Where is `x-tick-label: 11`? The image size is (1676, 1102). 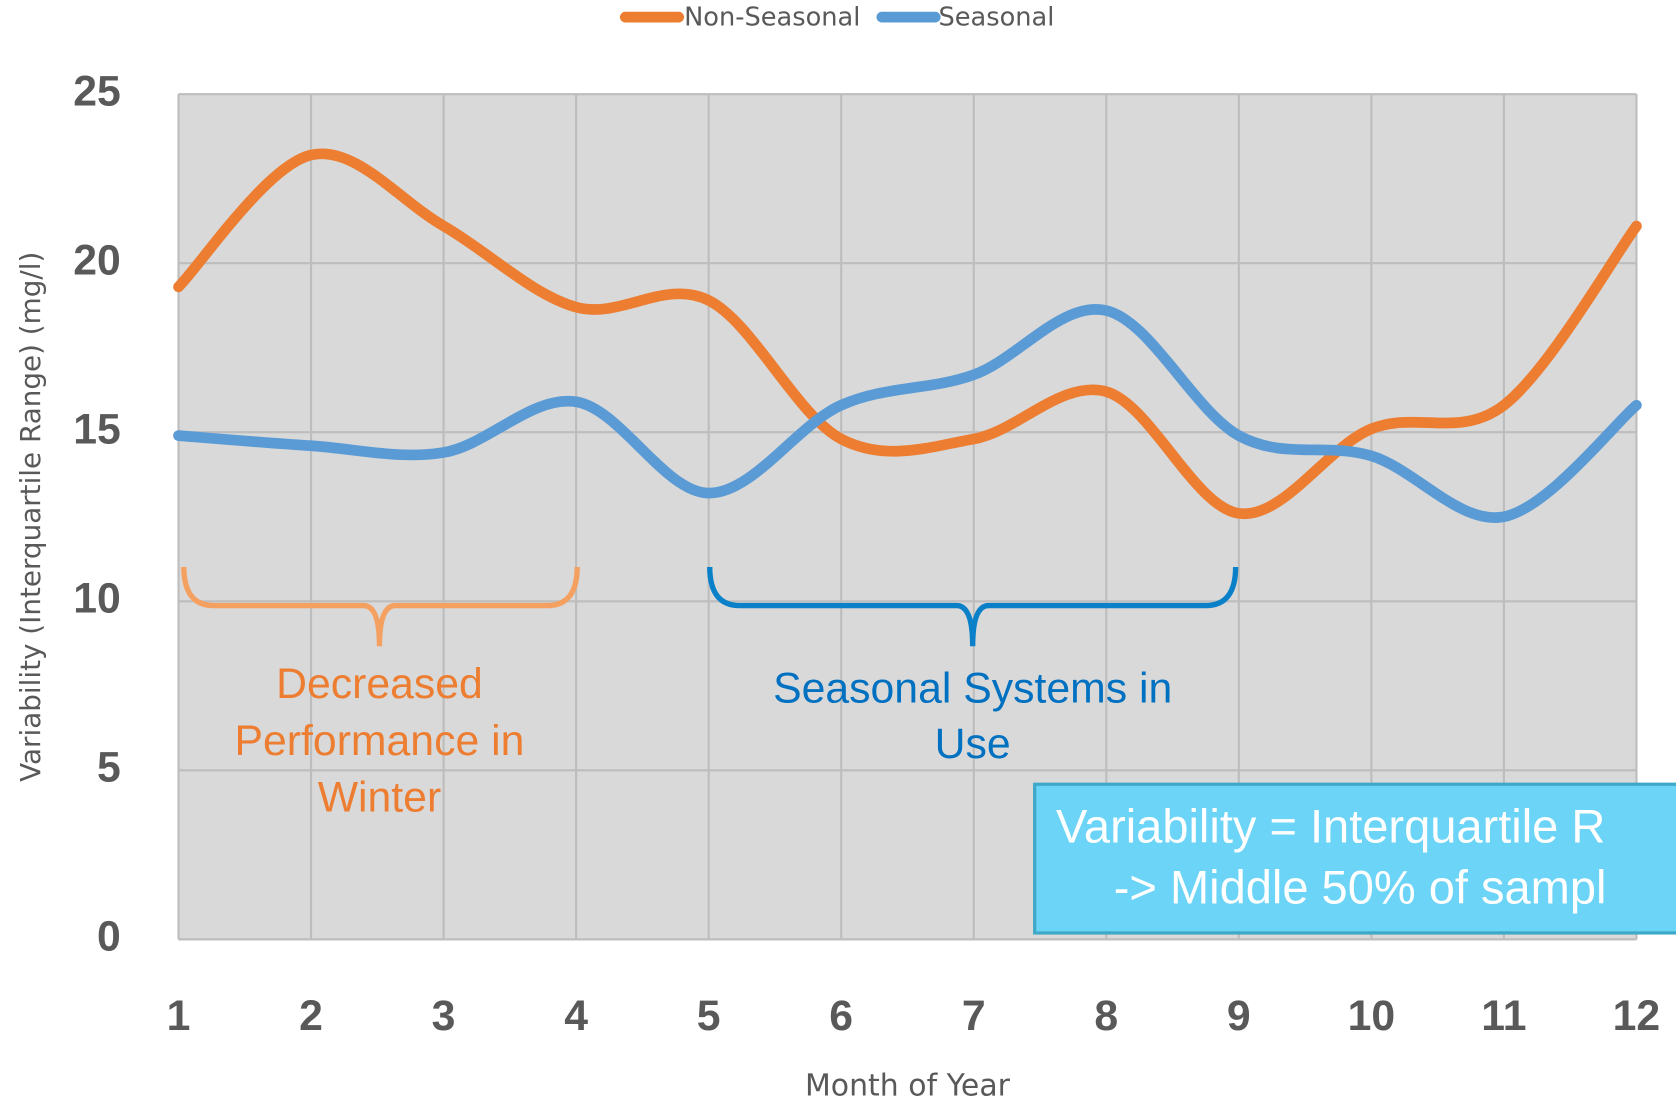
x-tick-label: 11 is located at coordinates (1503, 1016).